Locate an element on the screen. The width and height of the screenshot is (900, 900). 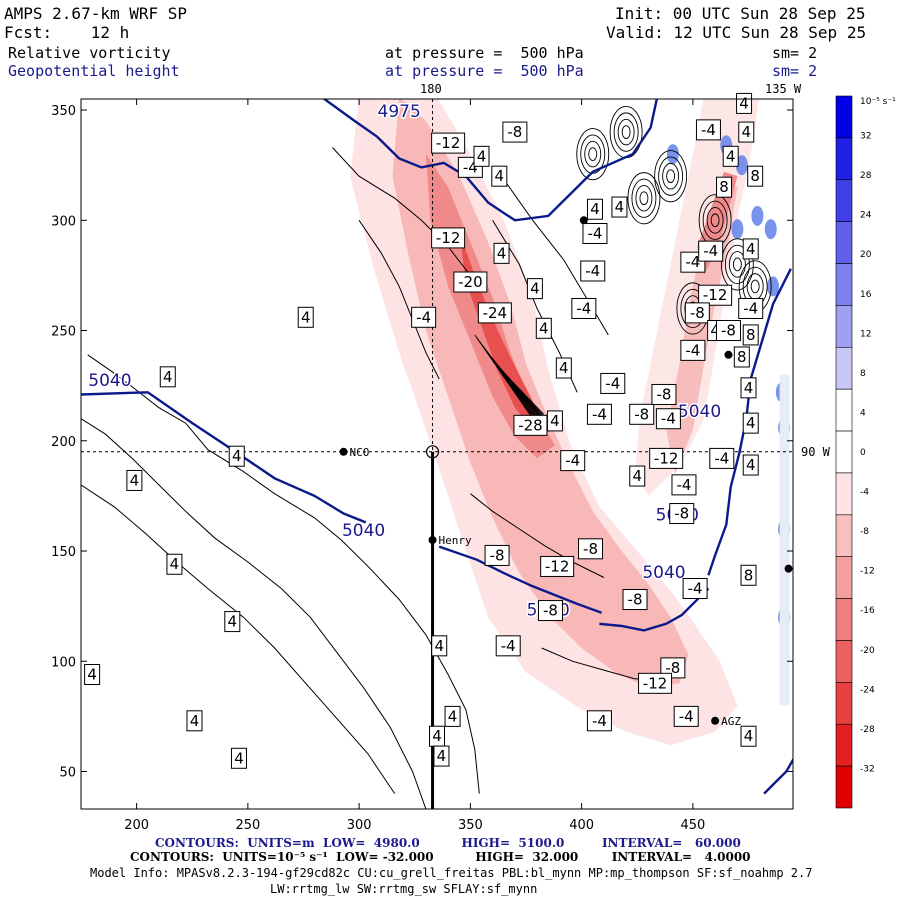
colorbar-tick-label: -32 is located at coordinates (867, 769).